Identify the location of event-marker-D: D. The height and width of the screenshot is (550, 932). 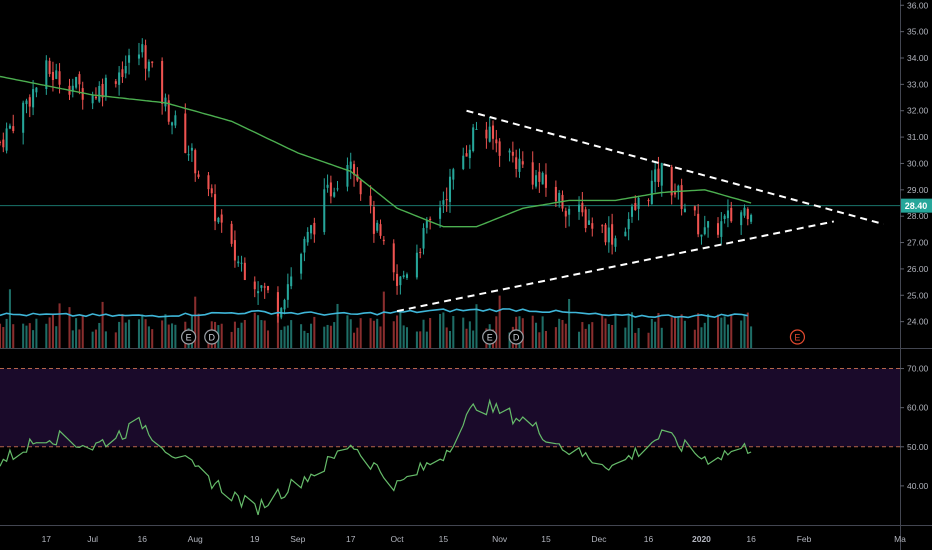
(516, 337).